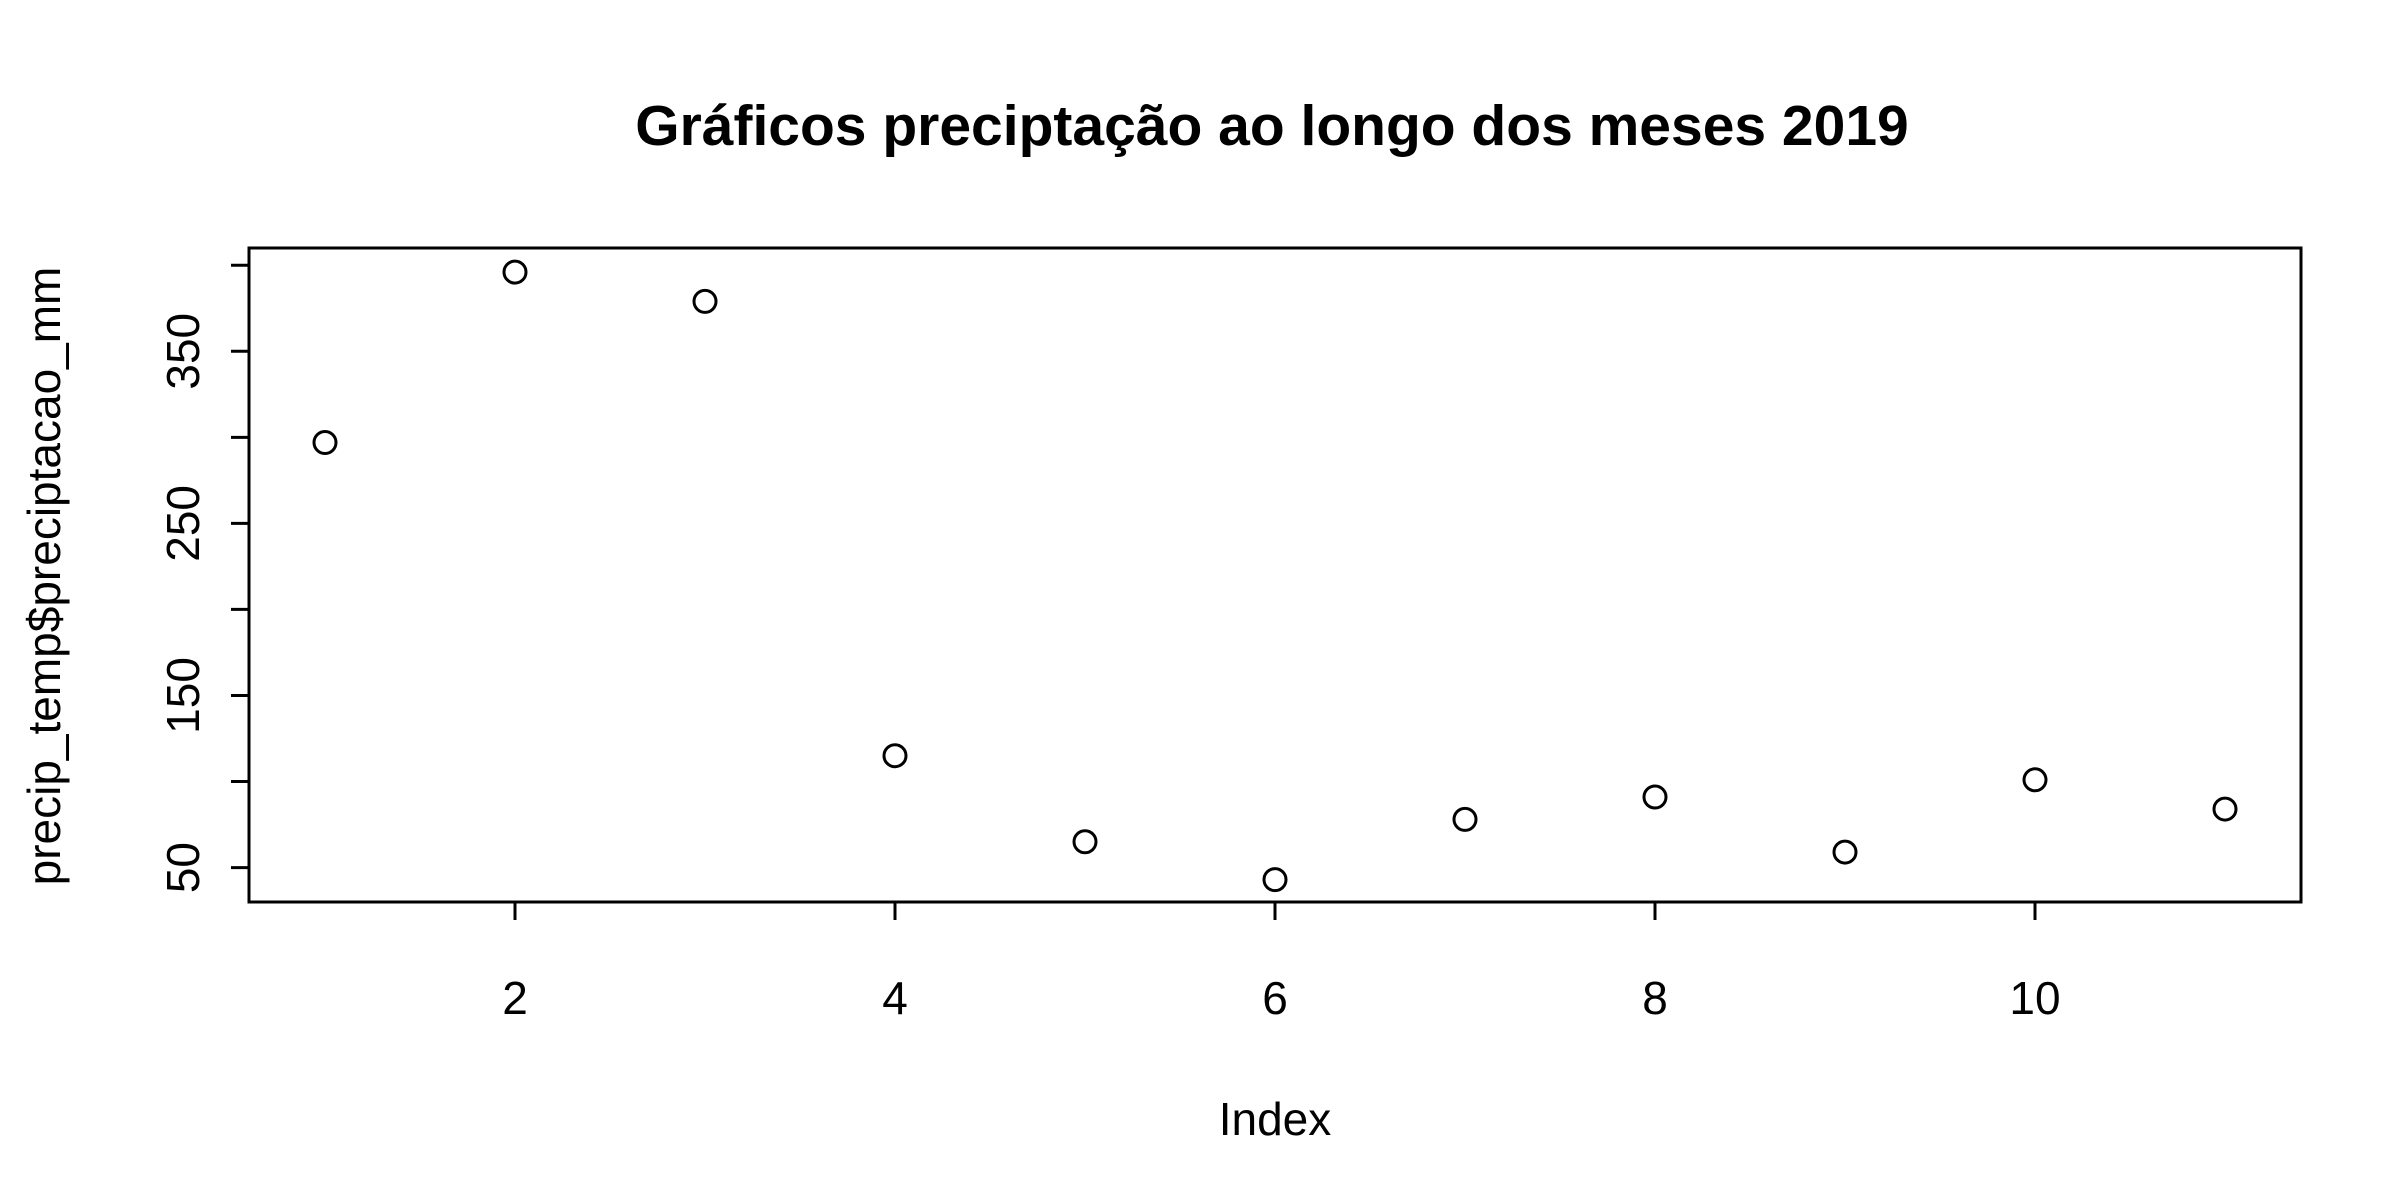 The height and width of the screenshot is (1200, 2400). I want to click on y-tick-label: 250, so click(183, 523).